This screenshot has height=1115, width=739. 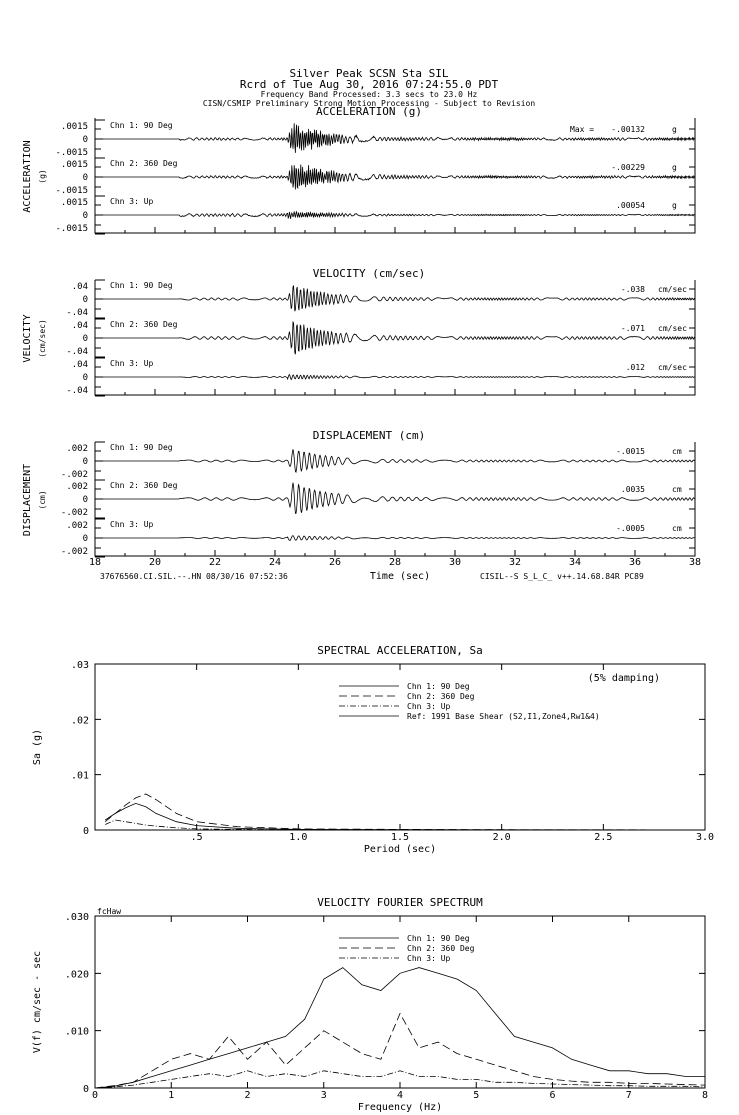 I want to click on x-tick-label: 2.5, so click(x=603, y=837).